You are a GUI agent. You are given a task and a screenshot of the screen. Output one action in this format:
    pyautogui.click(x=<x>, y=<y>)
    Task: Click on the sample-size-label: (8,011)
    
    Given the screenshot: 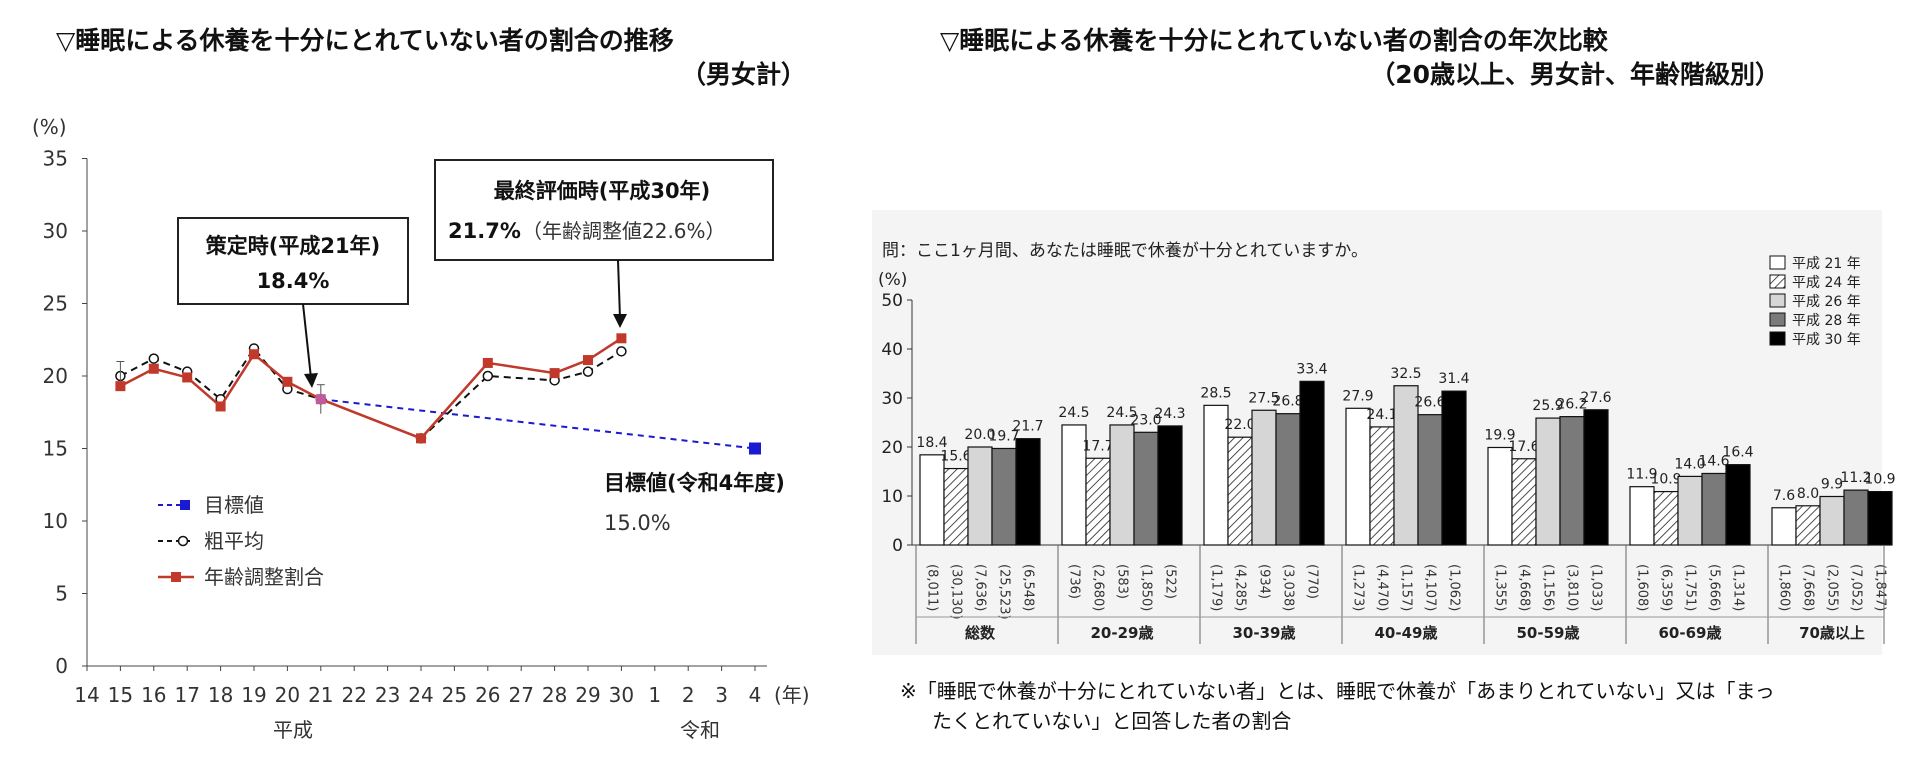 What is the action you would take?
    pyautogui.click(x=932, y=587)
    